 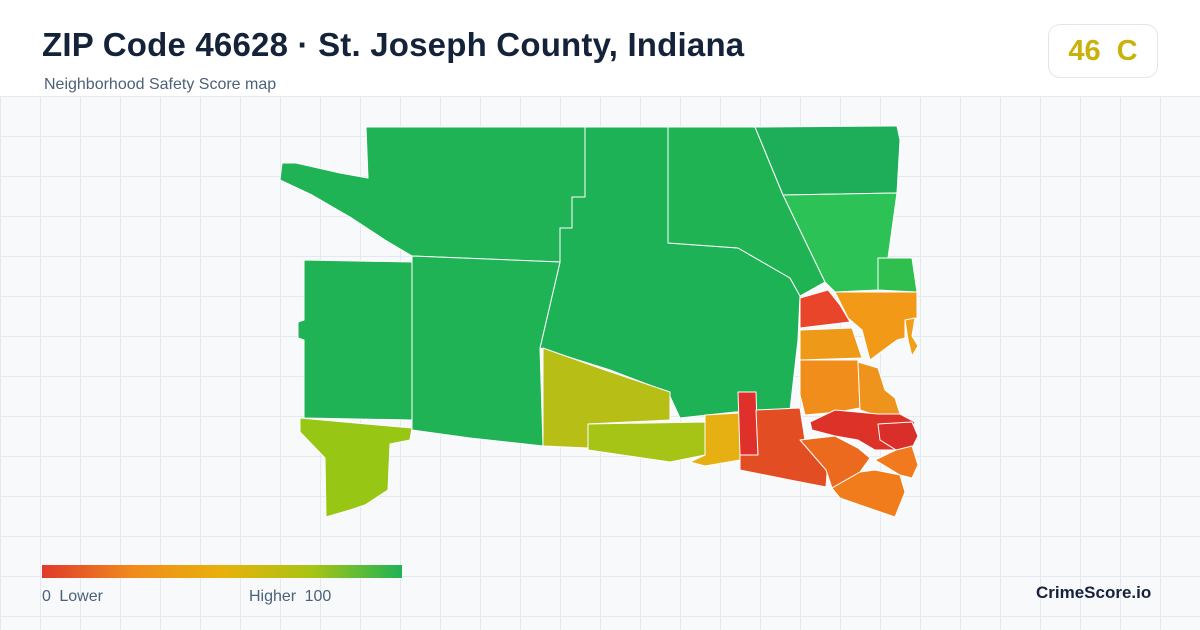 What do you see at coordinates (72, 596) in the screenshot?
I see `legend-min-label: 0 Lower` at bounding box center [72, 596].